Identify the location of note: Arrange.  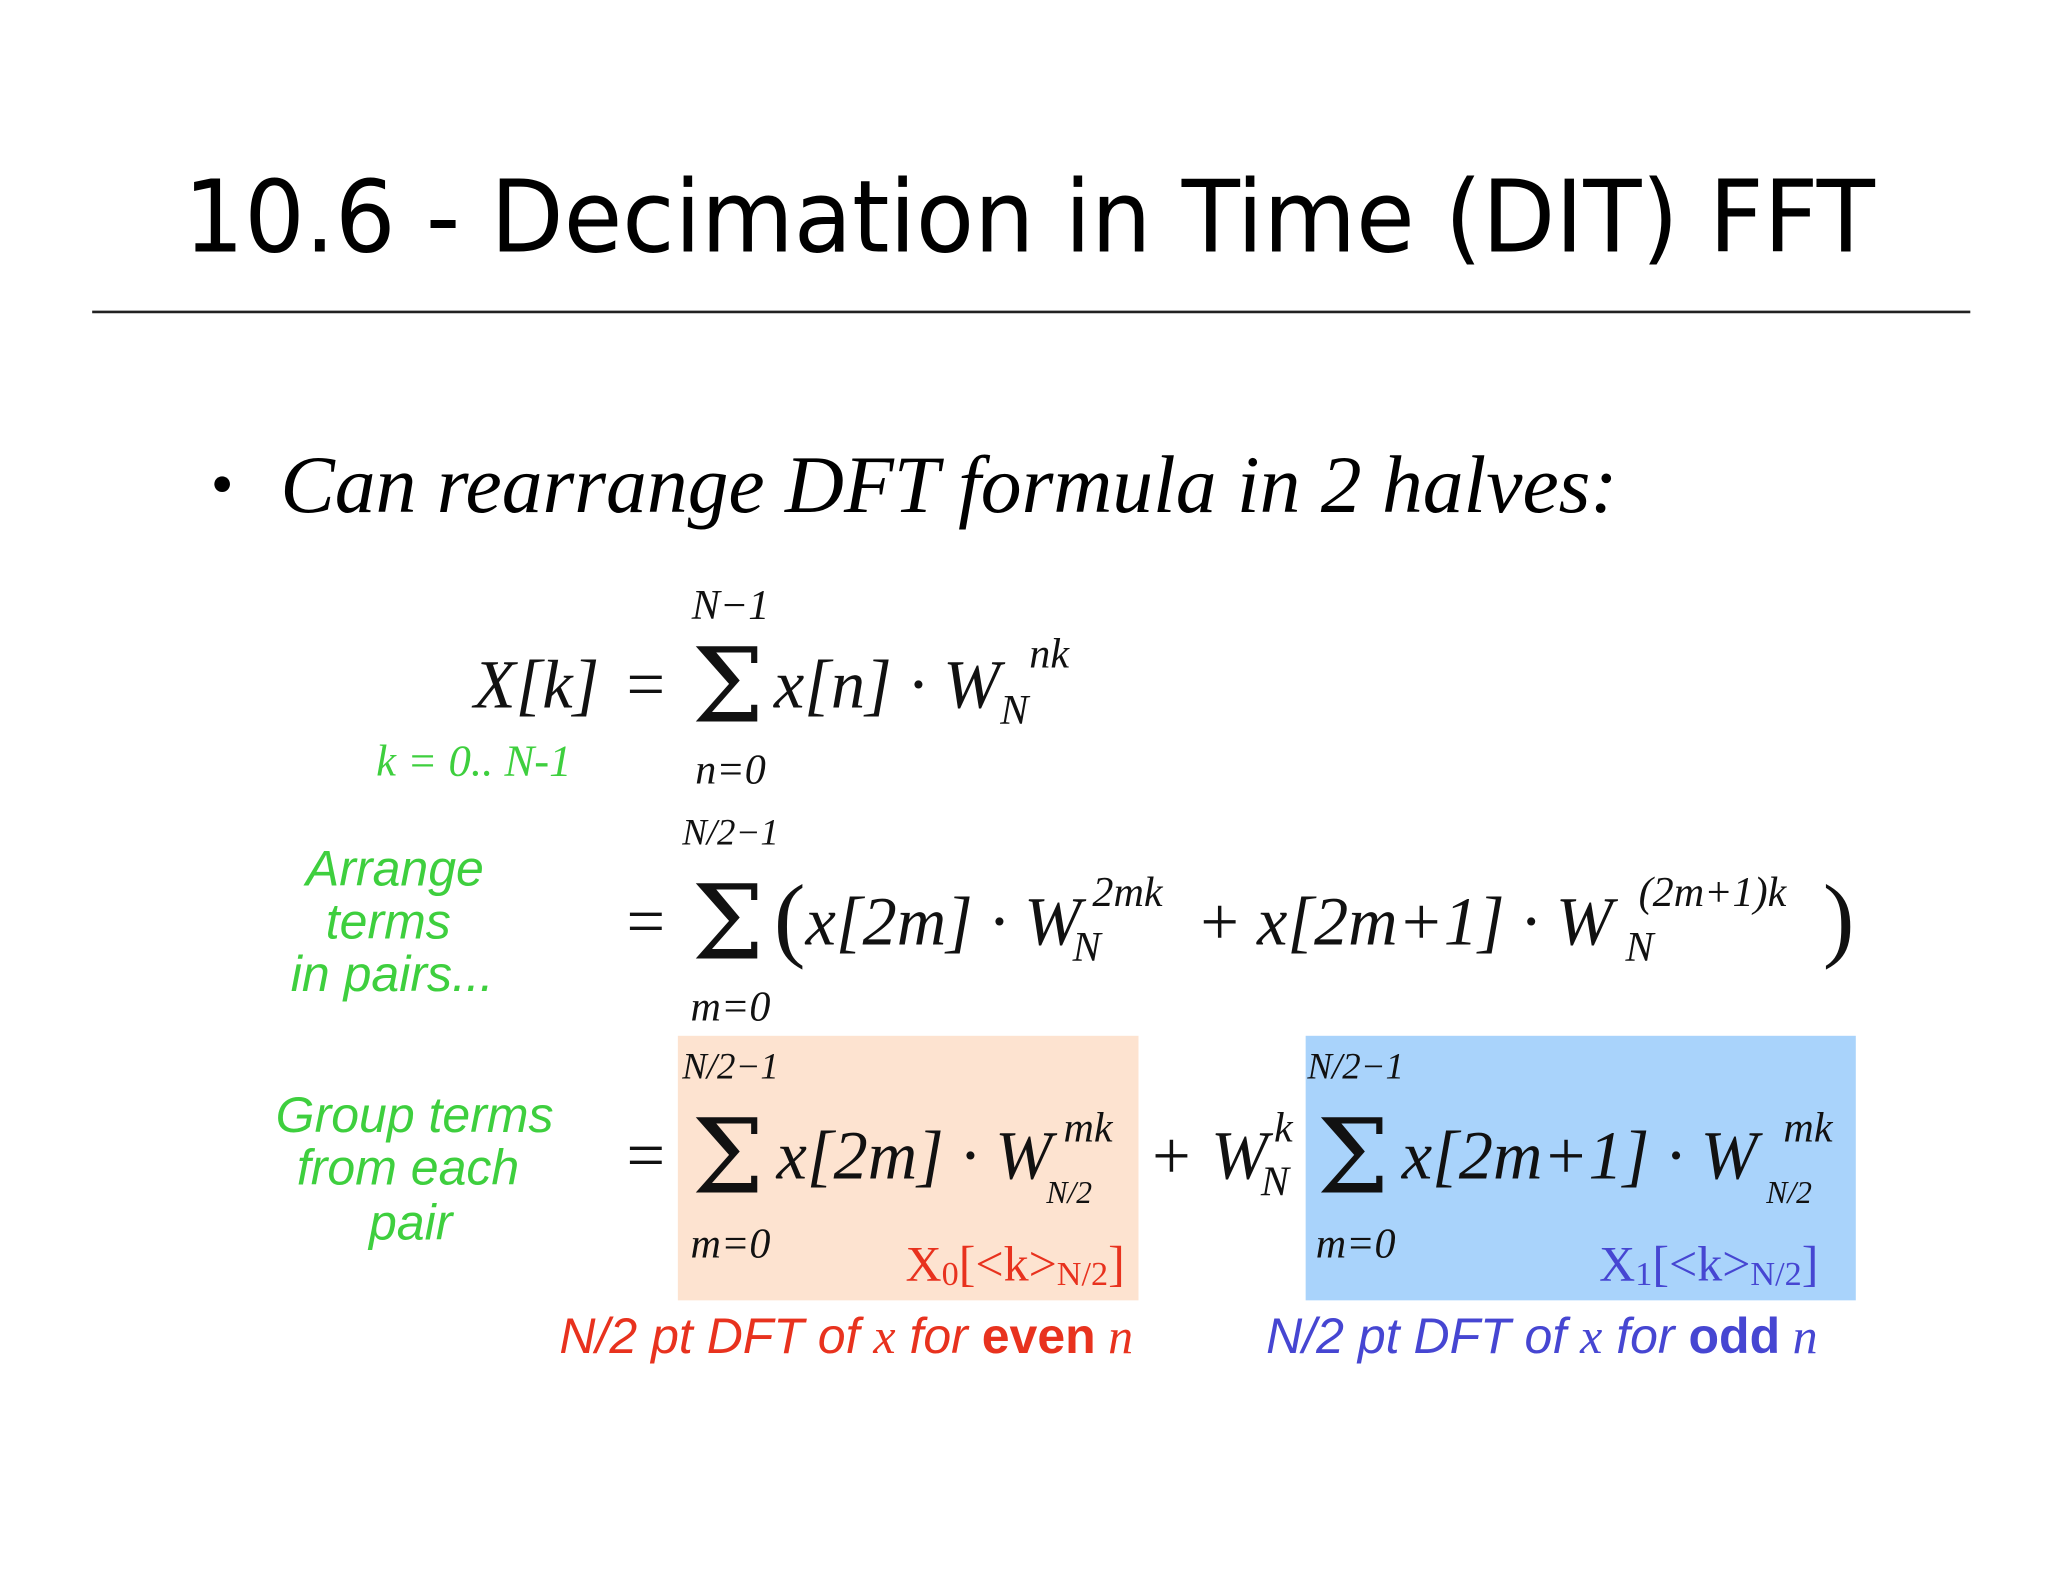
(393, 869).